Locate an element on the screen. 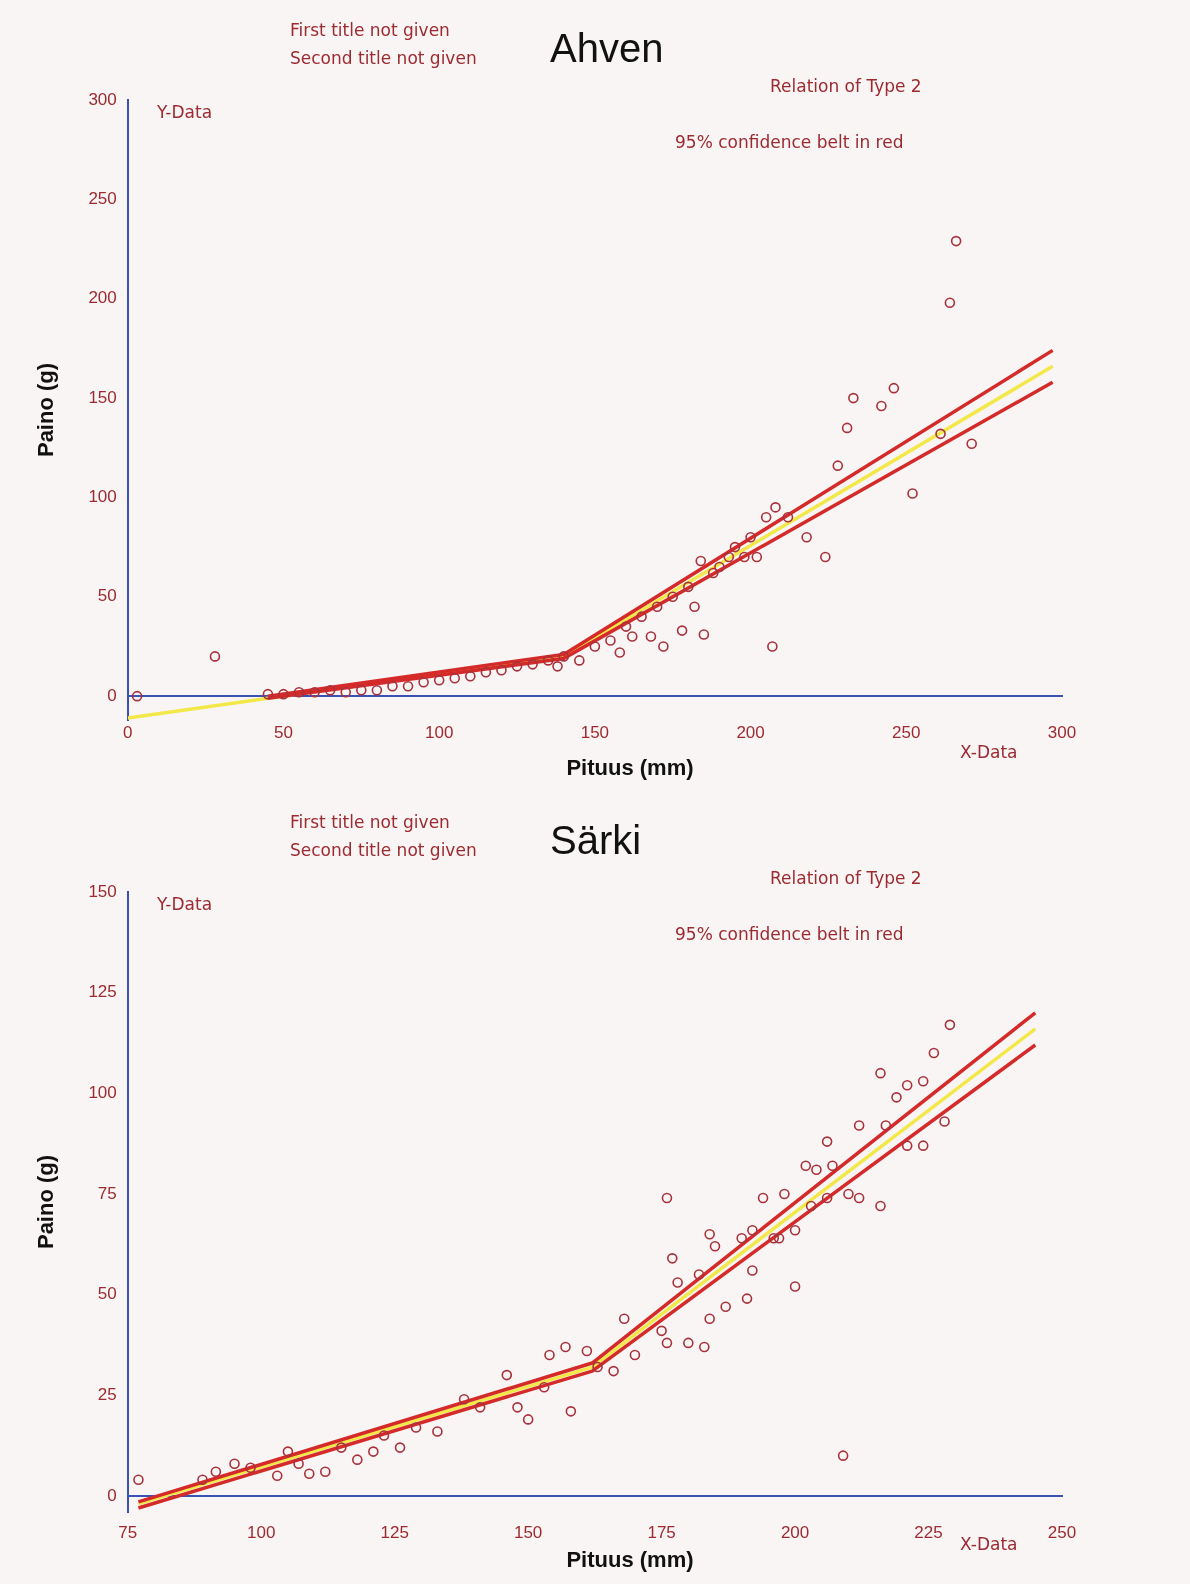  y-tick-label: 125 is located at coordinates (102, 992).